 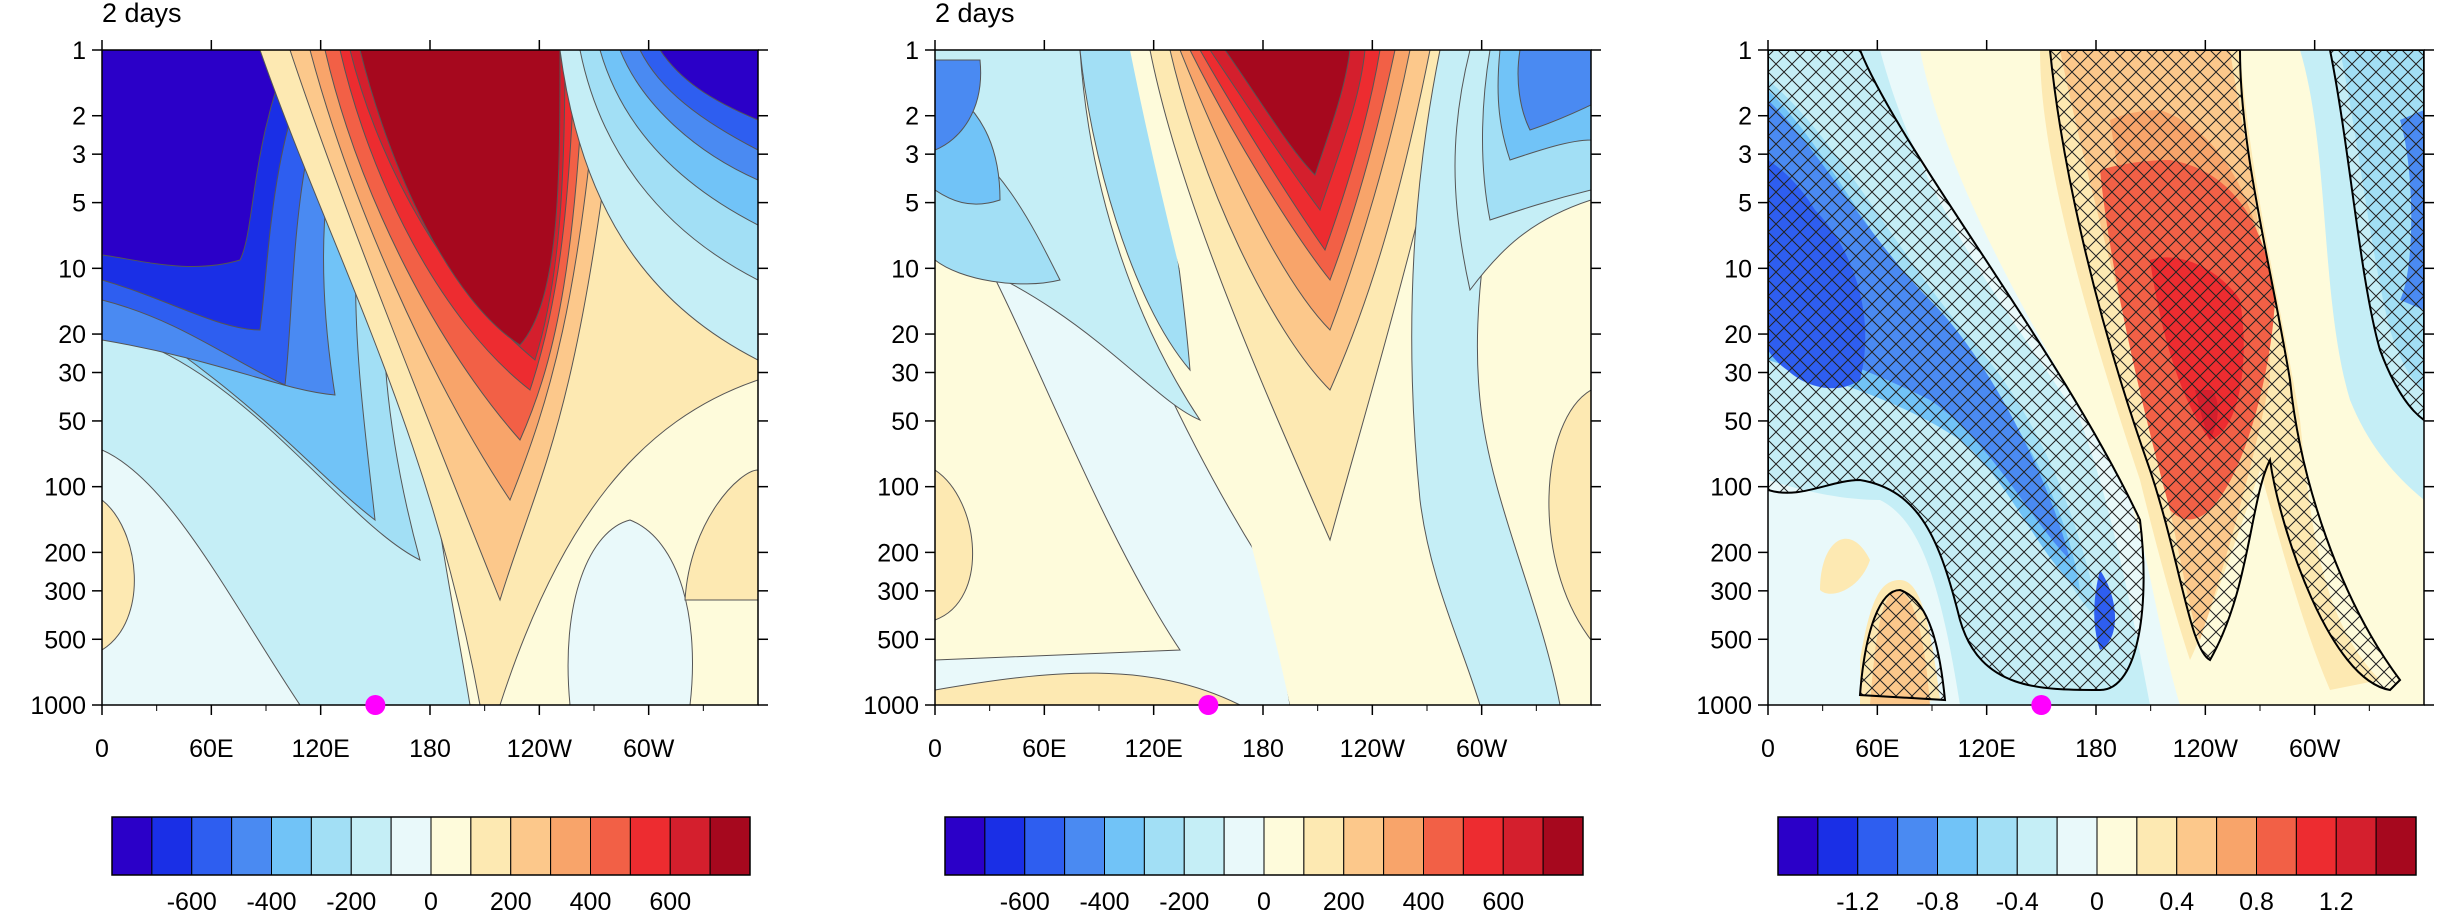 I want to click on x-tick-label: 0, so click(x=102, y=749).